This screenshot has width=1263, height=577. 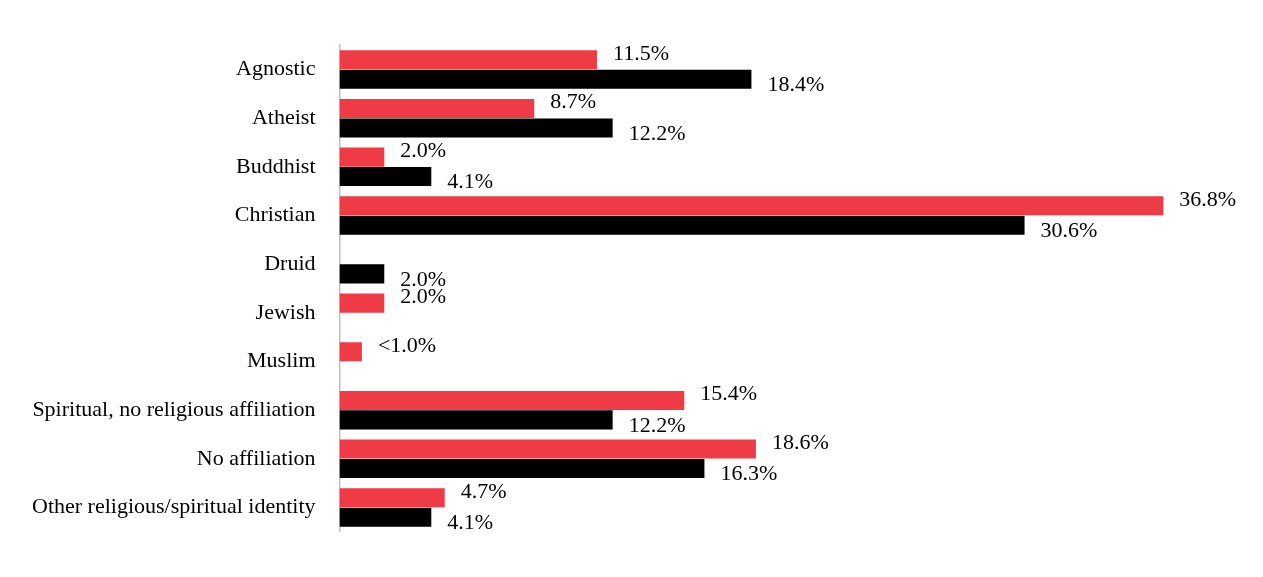 I want to click on data-label: 16.3%, so click(x=749, y=473).